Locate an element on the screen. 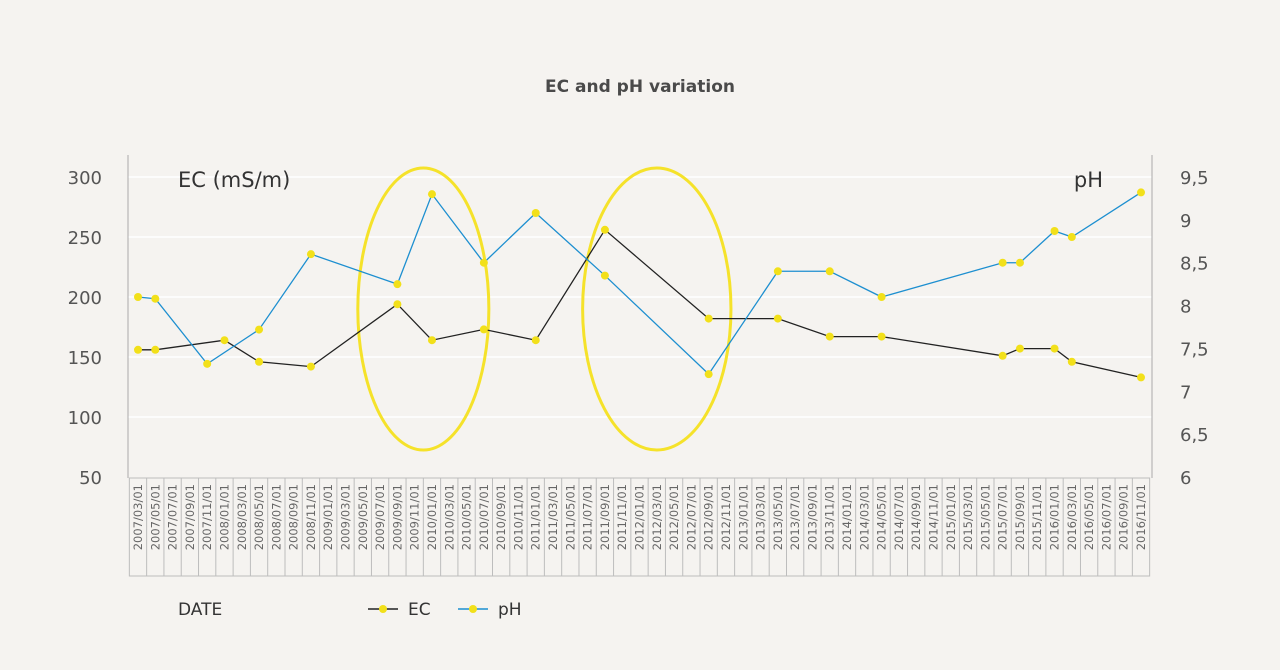 The image size is (1280, 670). date-tick-label: 2009/03/01 is located at coordinates (346, 517).